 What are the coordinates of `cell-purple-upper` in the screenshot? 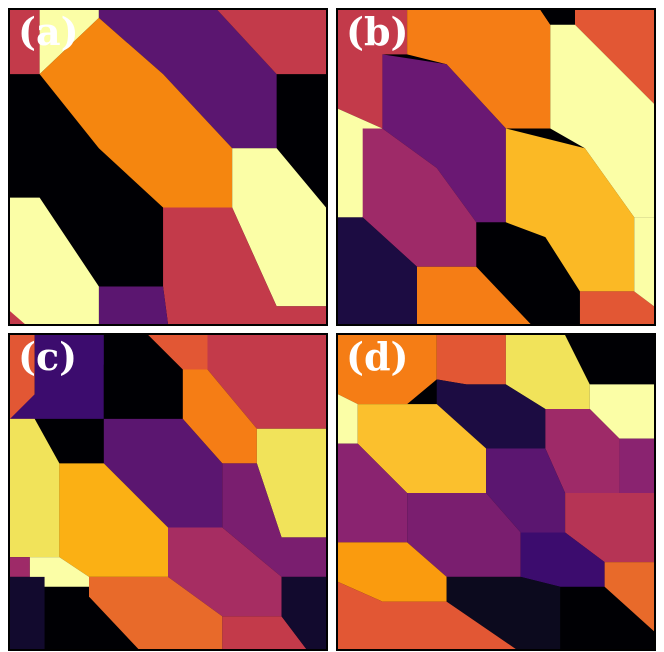 It's located at (187, 79).